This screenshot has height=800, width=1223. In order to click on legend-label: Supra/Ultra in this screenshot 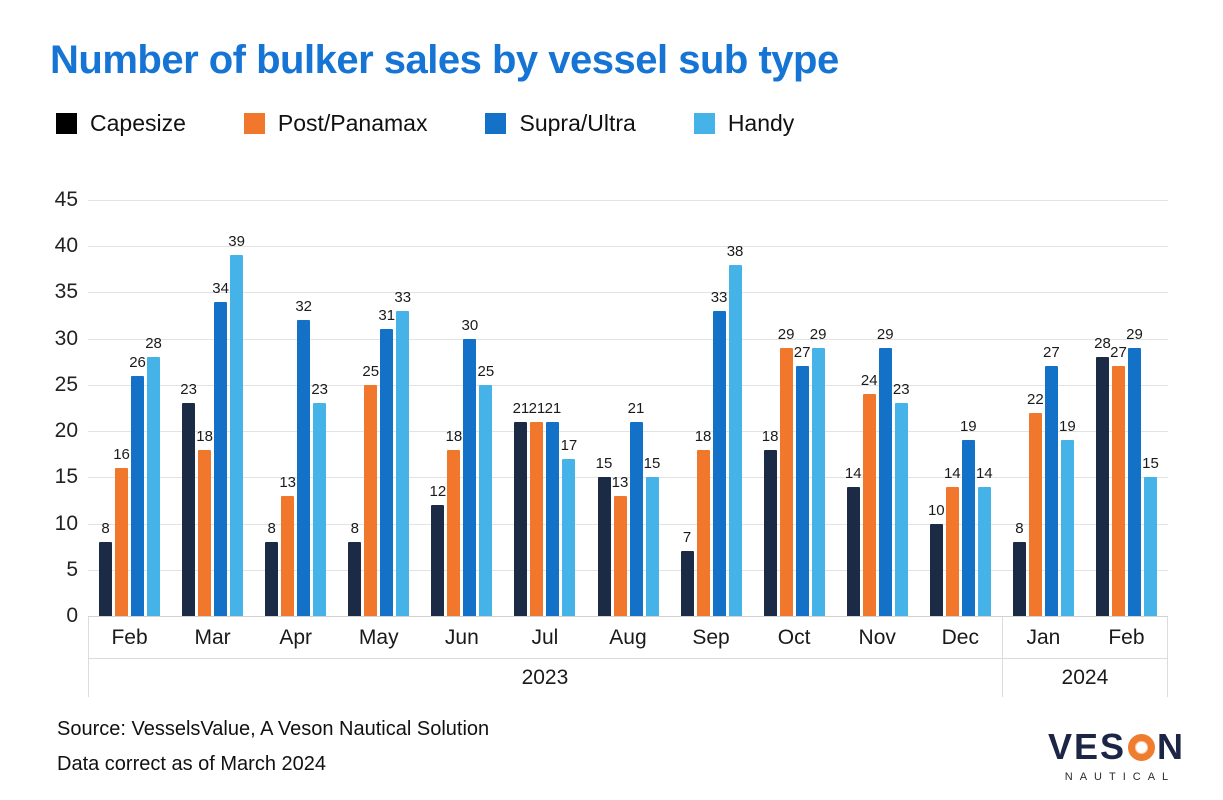, I will do `click(577, 123)`.